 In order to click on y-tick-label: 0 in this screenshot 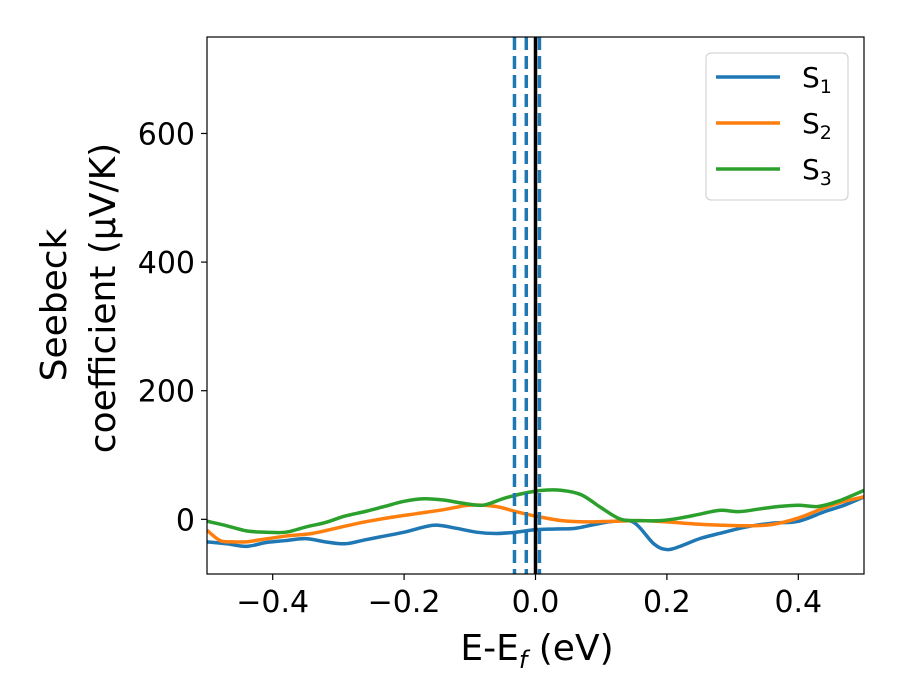, I will do `click(185, 520)`.